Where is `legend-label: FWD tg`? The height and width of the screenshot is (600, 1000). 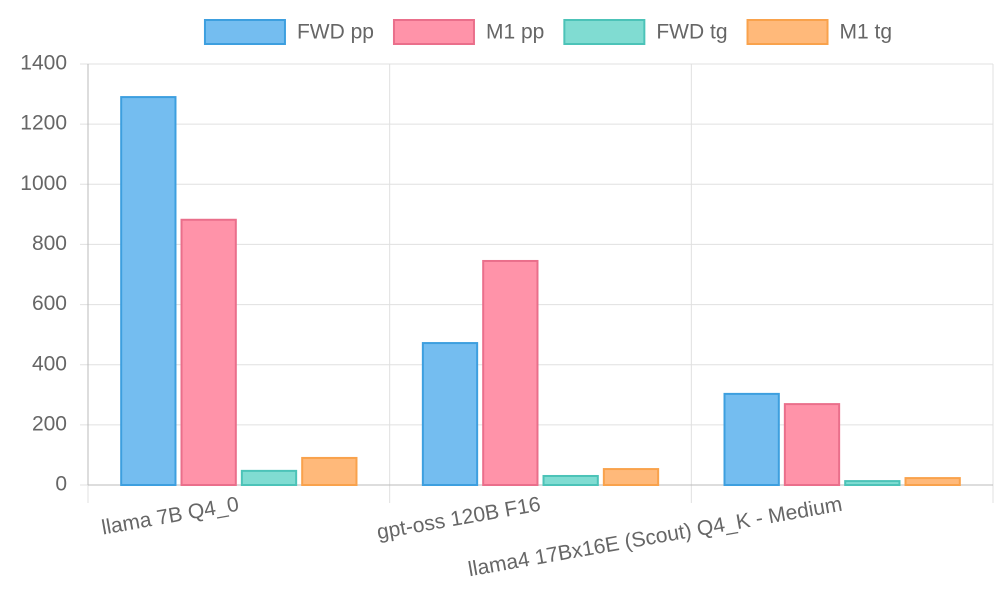
legend-label: FWD tg is located at coordinates (691, 32).